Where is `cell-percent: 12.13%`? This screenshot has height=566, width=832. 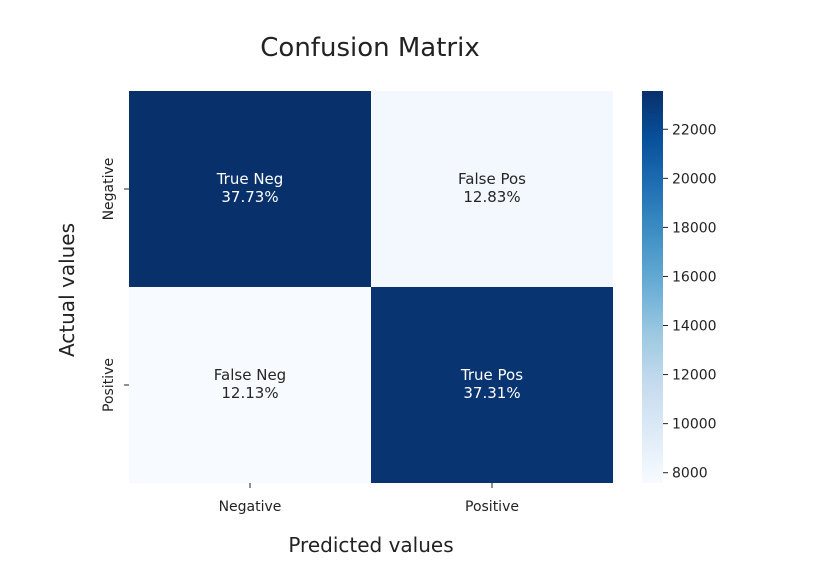
cell-percent: 12.13% is located at coordinates (249, 393).